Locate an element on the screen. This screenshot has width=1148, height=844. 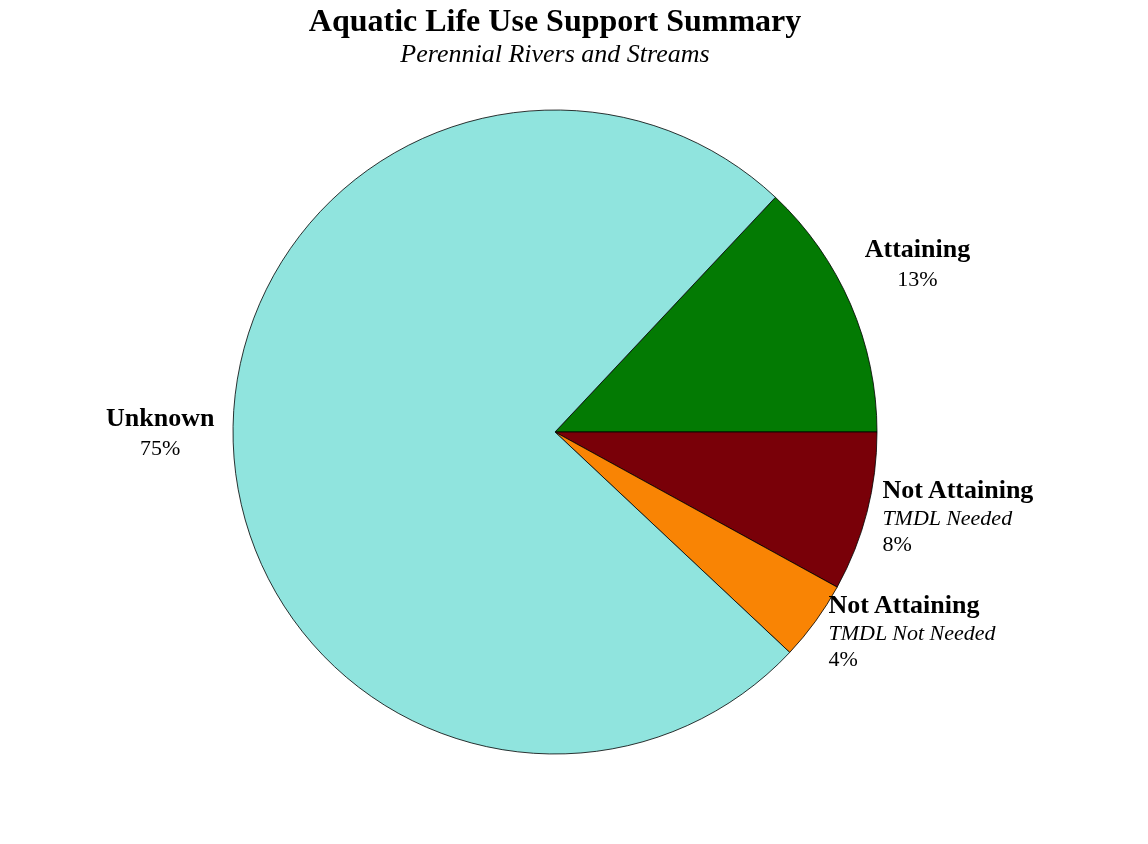
data-label: 8% is located at coordinates (897, 544).